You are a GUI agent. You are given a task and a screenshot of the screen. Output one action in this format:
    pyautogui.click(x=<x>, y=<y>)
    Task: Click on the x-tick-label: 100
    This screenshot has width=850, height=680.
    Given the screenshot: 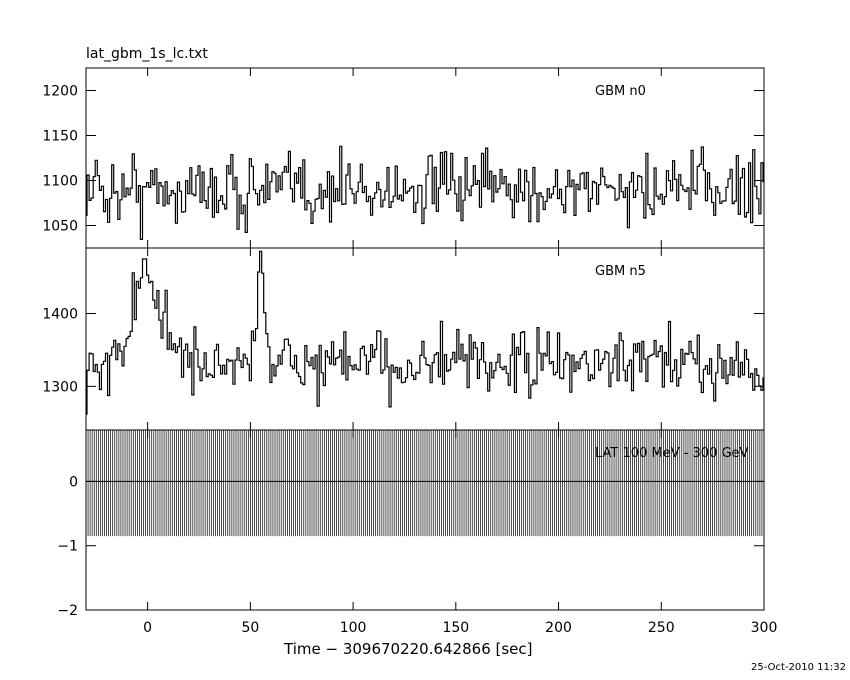 What is the action you would take?
    pyautogui.click(x=353, y=628)
    